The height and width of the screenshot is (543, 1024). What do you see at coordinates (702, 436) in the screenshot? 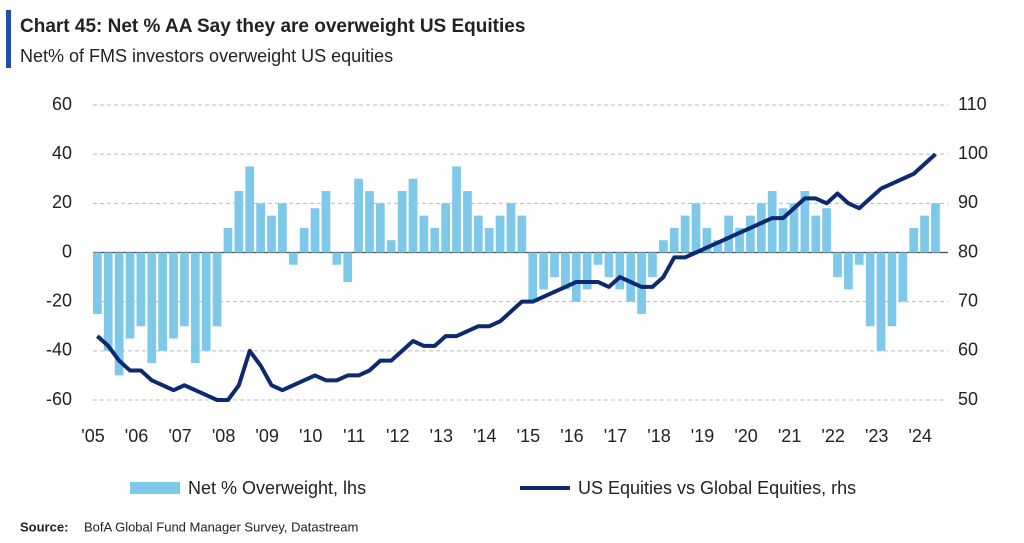
I see `x-tick-label: '19` at bounding box center [702, 436].